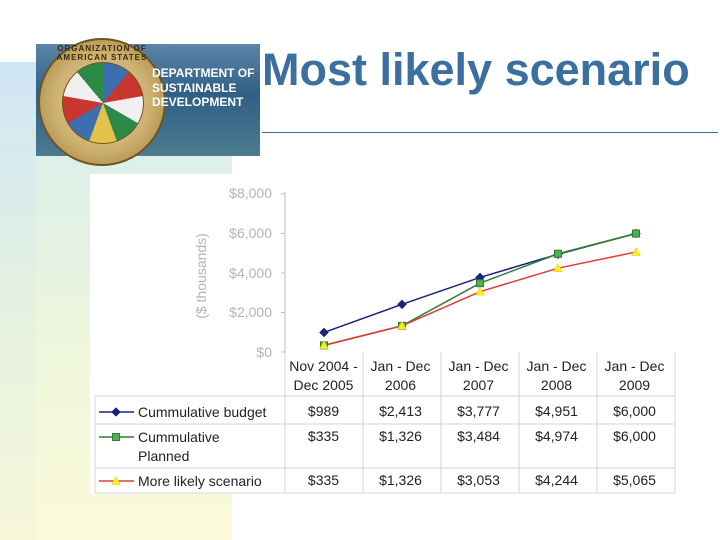 Image resolution: width=720 pixels, height=540 pixels. Describe the element at coordinates (478, 436) in the screenshot. I see `data-table-cell: $3,484` at that location.